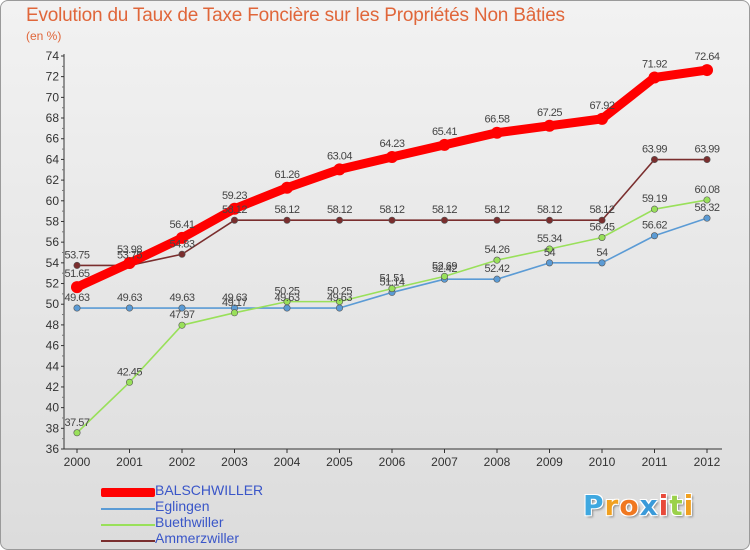 Image resolution: width=750 pixels, height=550 pixels. I want to click on y-tick-label: 66, so click(53, 139).